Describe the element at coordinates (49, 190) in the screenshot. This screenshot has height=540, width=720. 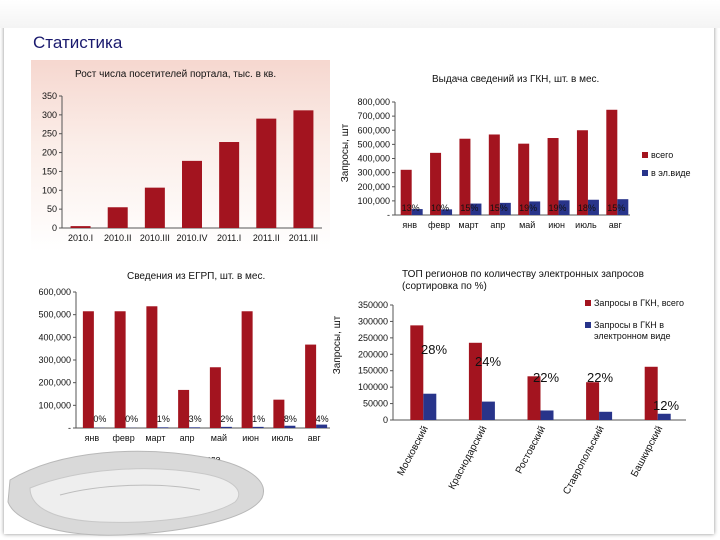
I see `visitors-y-tick-label: 100` at that location.